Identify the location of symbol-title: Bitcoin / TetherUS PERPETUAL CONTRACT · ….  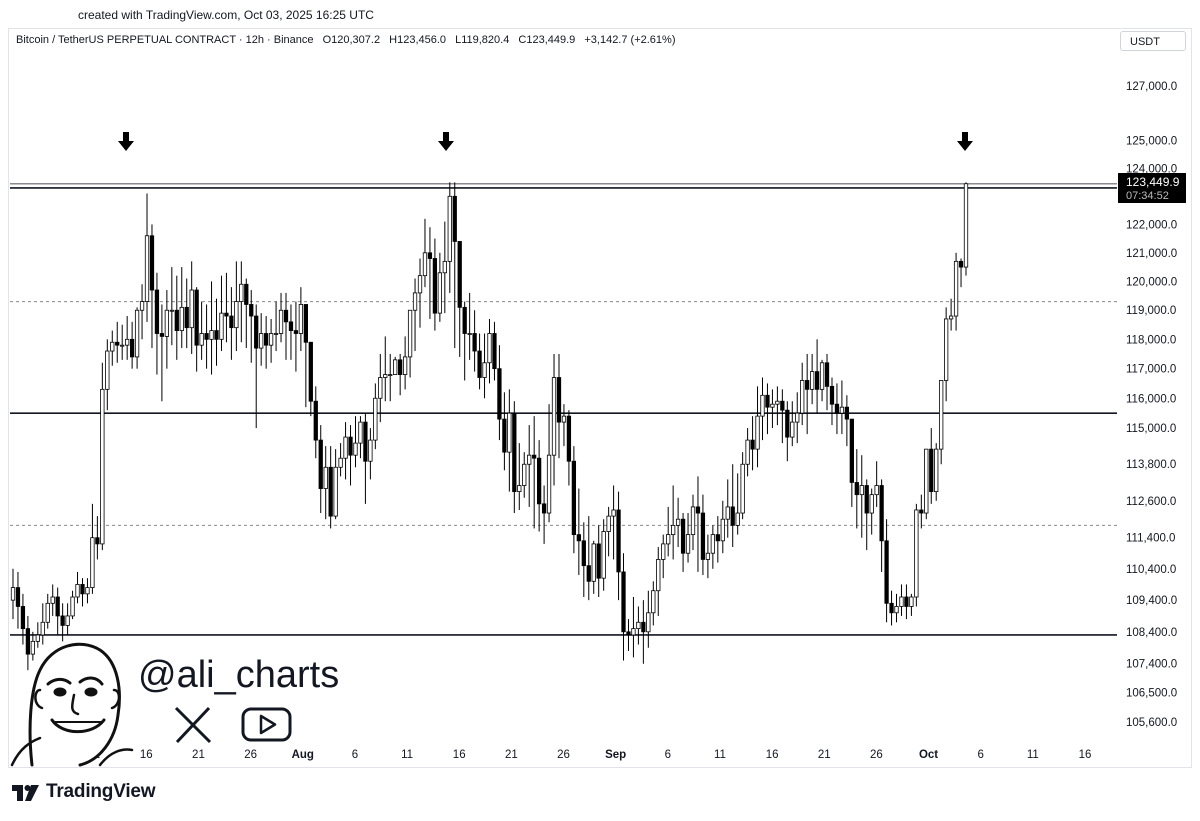
(165, 40).